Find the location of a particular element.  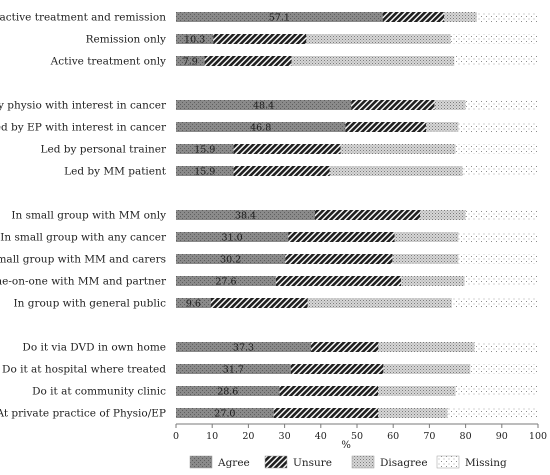

data-label-agree: 9.6 is located at coordinates (193, 304).